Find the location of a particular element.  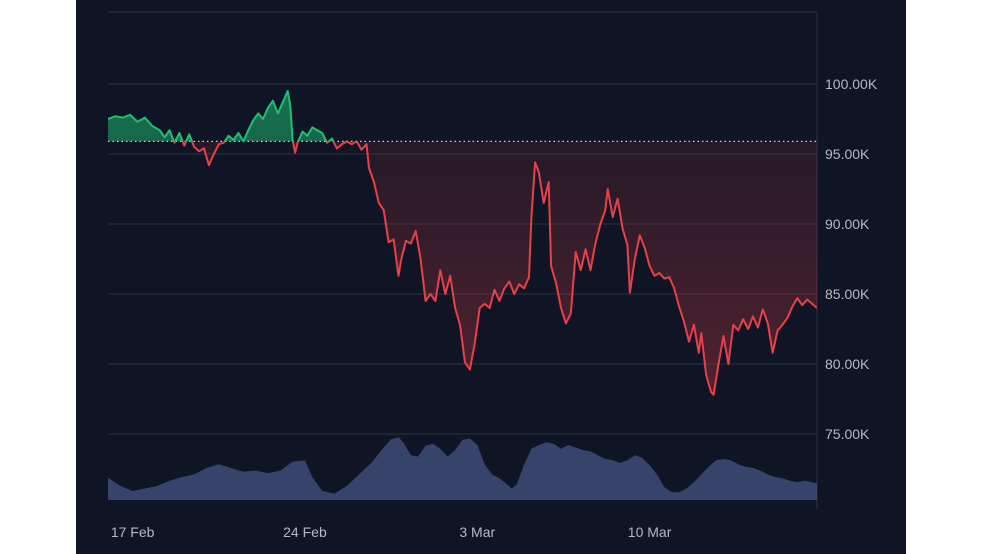

y-axis: 100.00K 95.00K 90.00K 85.00K 80.00K 75.00K is located at coordinates (851, 259).